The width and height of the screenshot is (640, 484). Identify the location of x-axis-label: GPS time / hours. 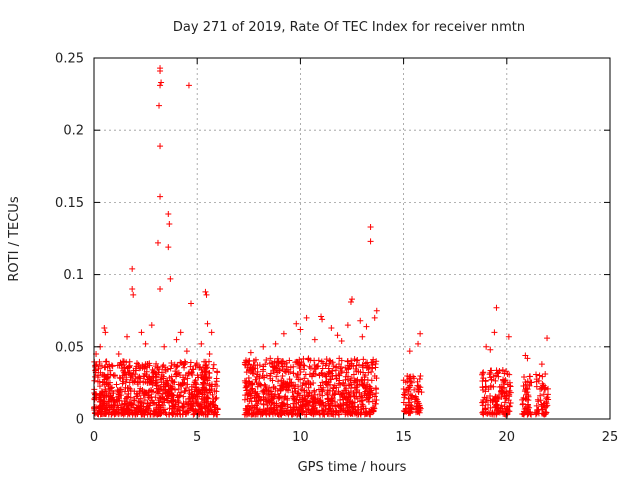
(352, 467).